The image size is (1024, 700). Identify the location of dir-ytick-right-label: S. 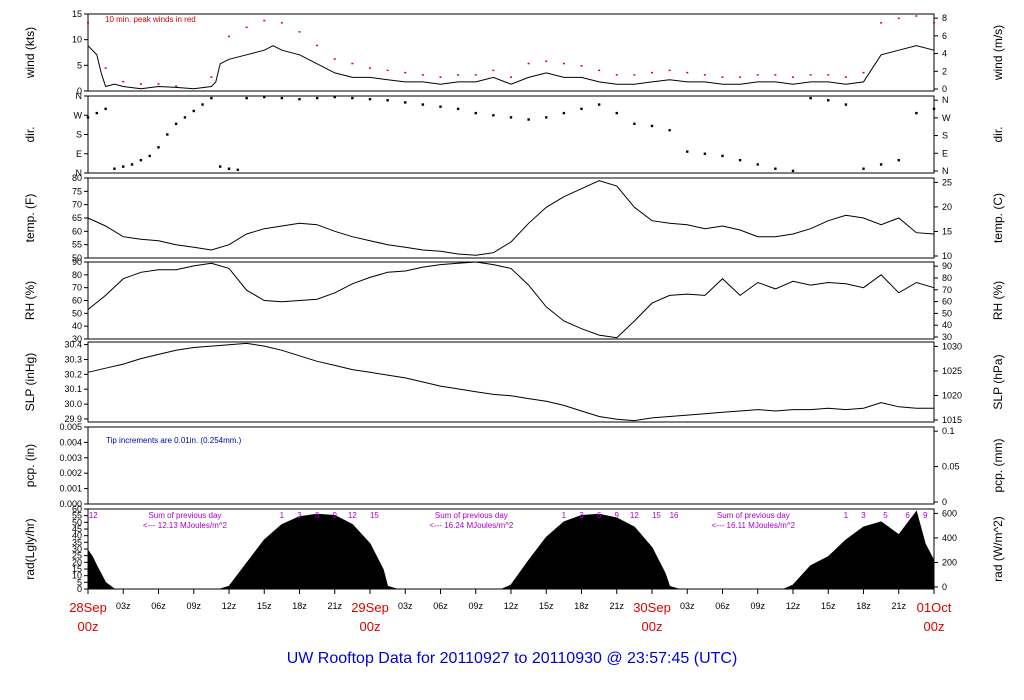
(945, 136).